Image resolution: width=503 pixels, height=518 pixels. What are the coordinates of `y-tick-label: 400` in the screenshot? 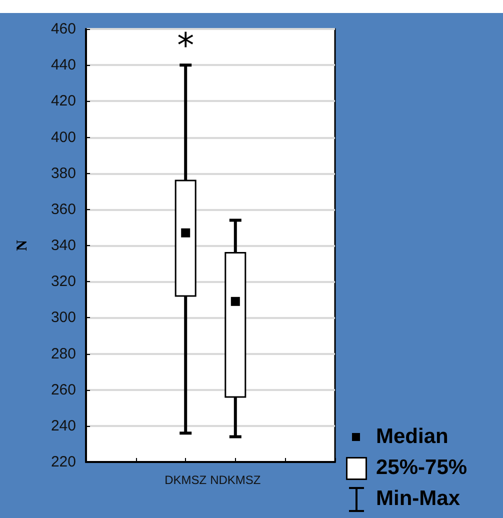 It's located at (63, 137).